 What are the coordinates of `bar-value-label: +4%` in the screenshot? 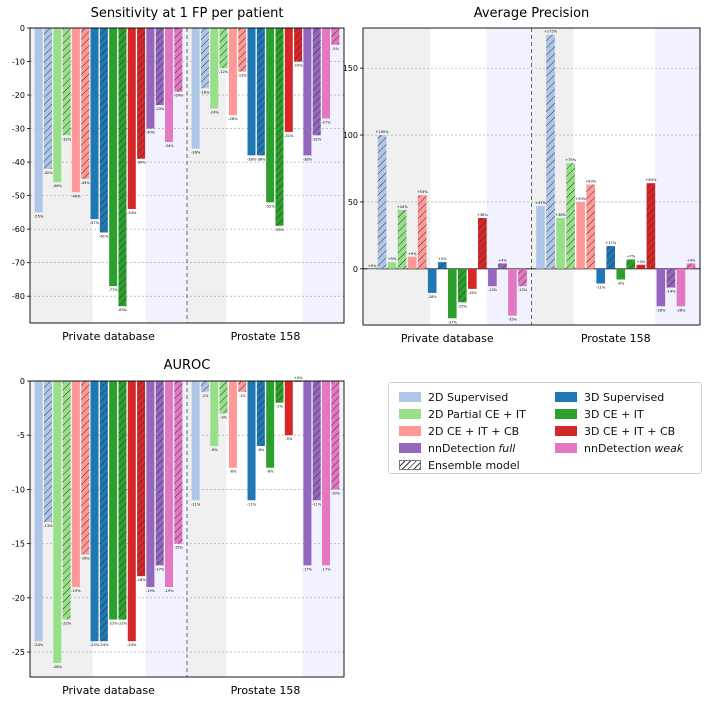 It's located at (502, 260).